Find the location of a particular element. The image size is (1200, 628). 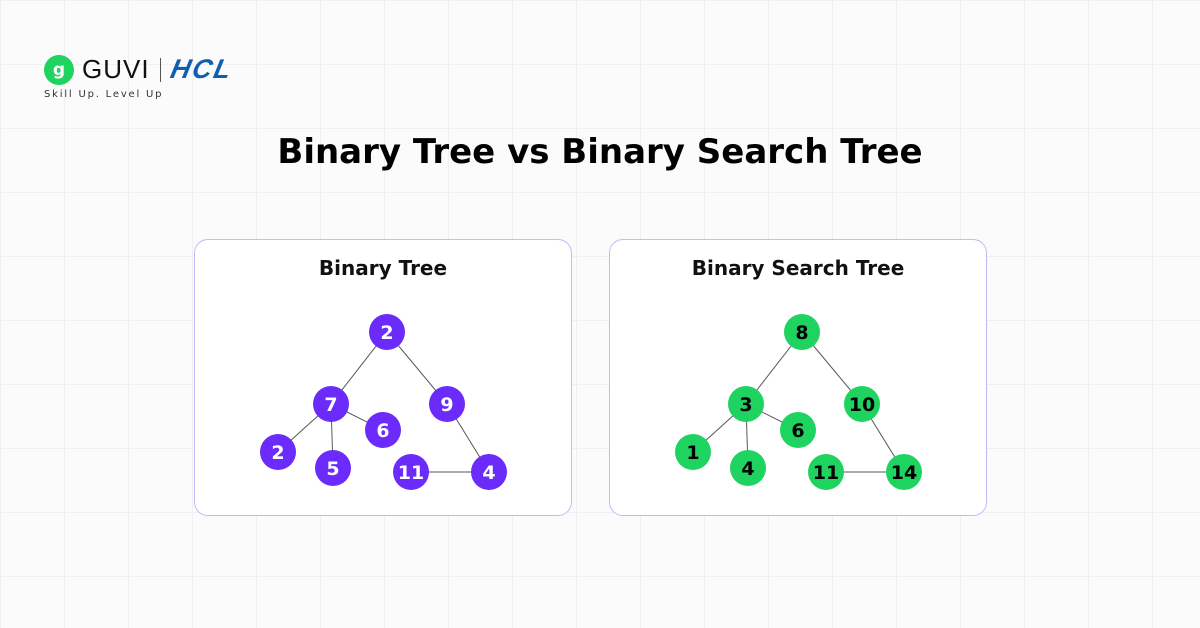

node-value: 1 is located at coordinates (692, 453).